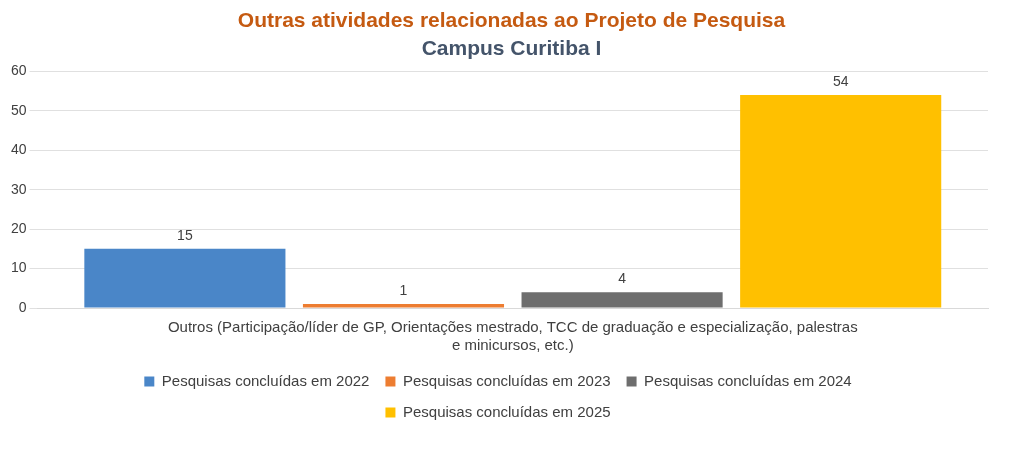 Image resolution: width=1023 pixels, height=465 pixels. Describe the element at coordinates (185, 234) in the screenshot. I see `data-label: 15` at that location.